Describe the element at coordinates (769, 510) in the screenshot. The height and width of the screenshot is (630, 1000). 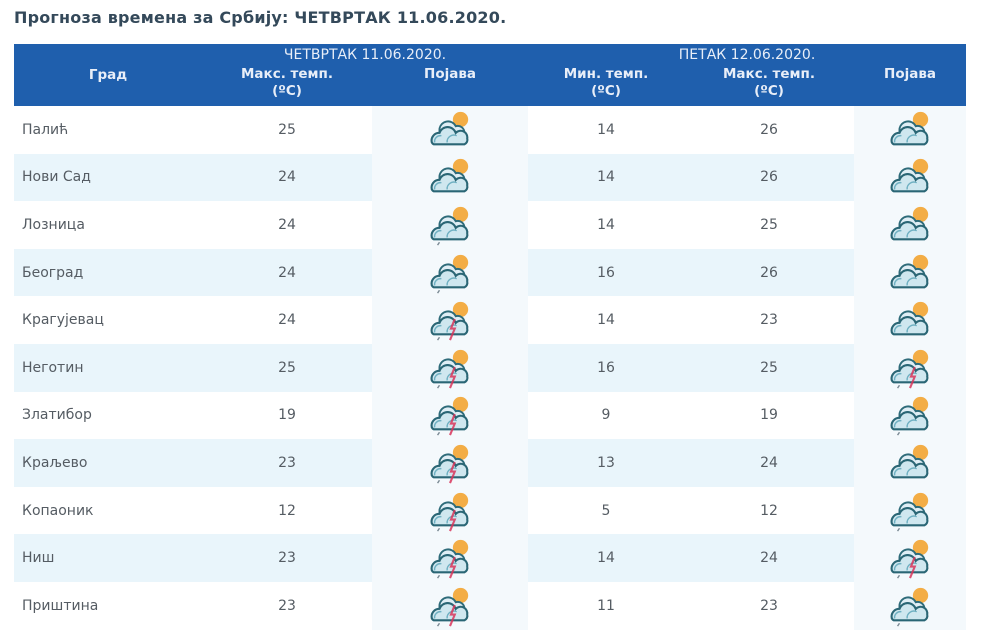
I see `day2-max-temp: 12` at that location.